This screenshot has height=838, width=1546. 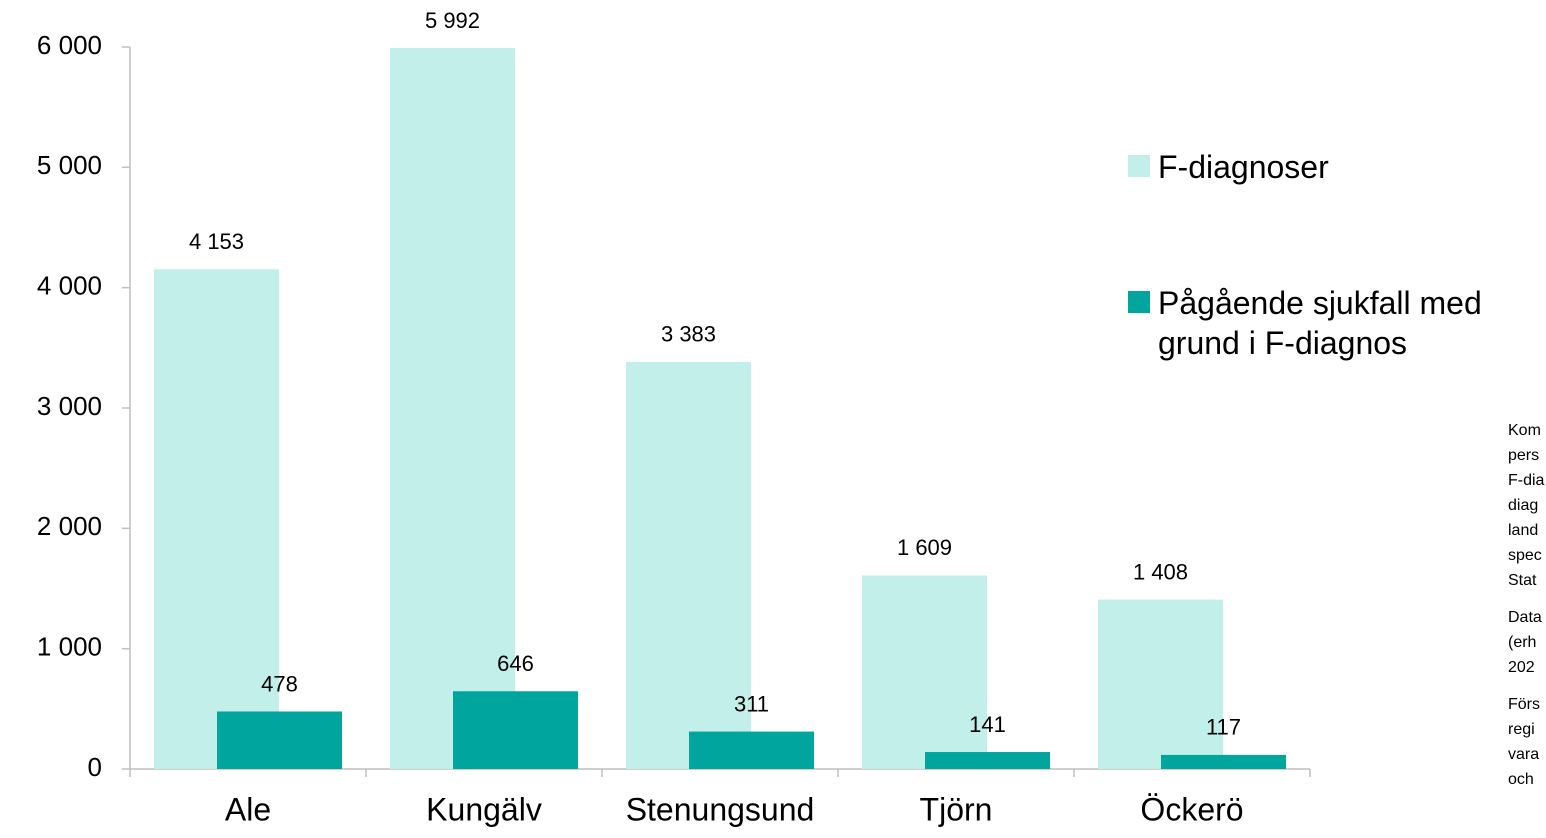 What do you see at coordinates (1524, 430) in the screenshot?
I see `note-line: Kom` at bounding box center [1524, 430].